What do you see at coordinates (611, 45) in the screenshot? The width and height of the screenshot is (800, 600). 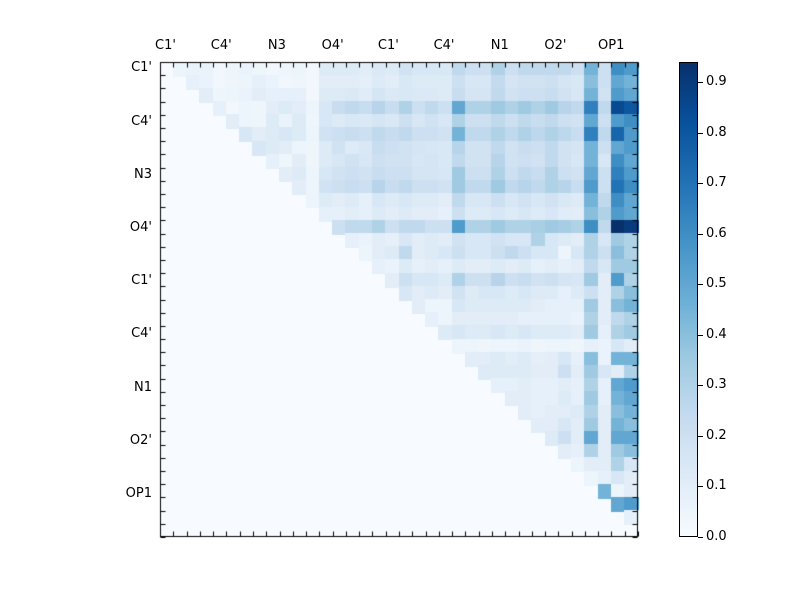 I see `x-tick-label: OP1` at bounding box center [611, 45].